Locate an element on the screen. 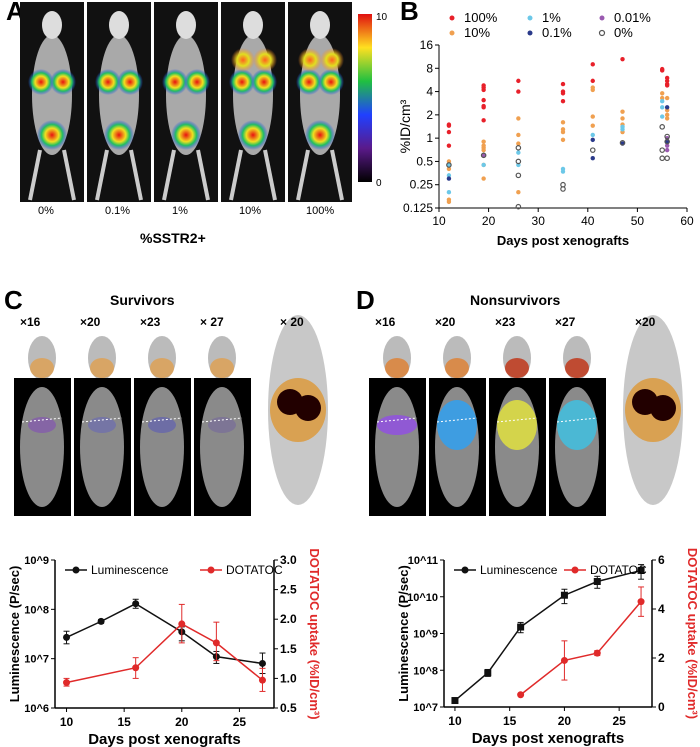 The height and width of the screenshot is (747, 700). y-tick-label: 16 is located at coordinates (427, 45).